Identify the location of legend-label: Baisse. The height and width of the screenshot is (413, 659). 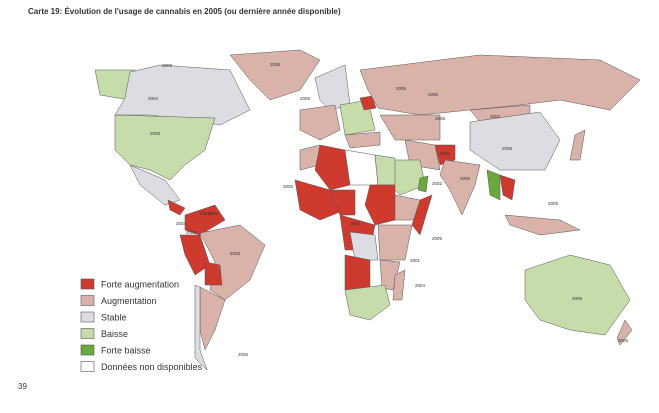
(114, 334).